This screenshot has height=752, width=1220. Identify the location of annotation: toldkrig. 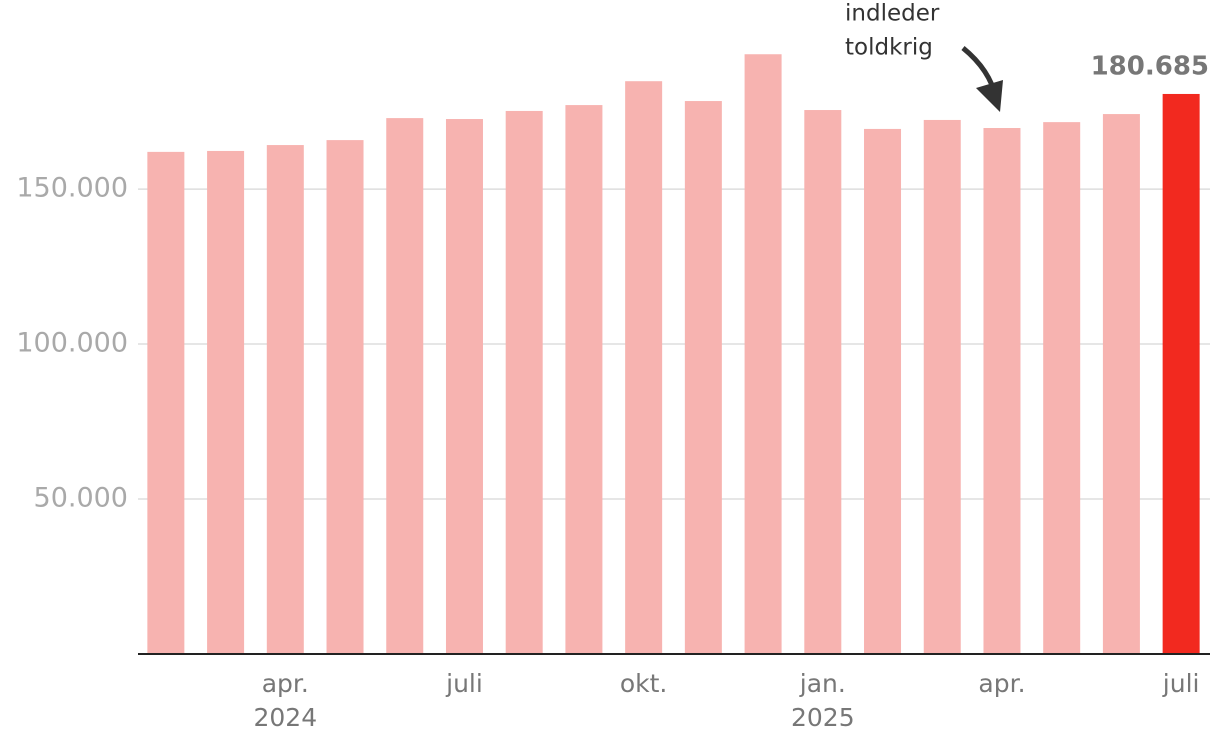
(889, 48).